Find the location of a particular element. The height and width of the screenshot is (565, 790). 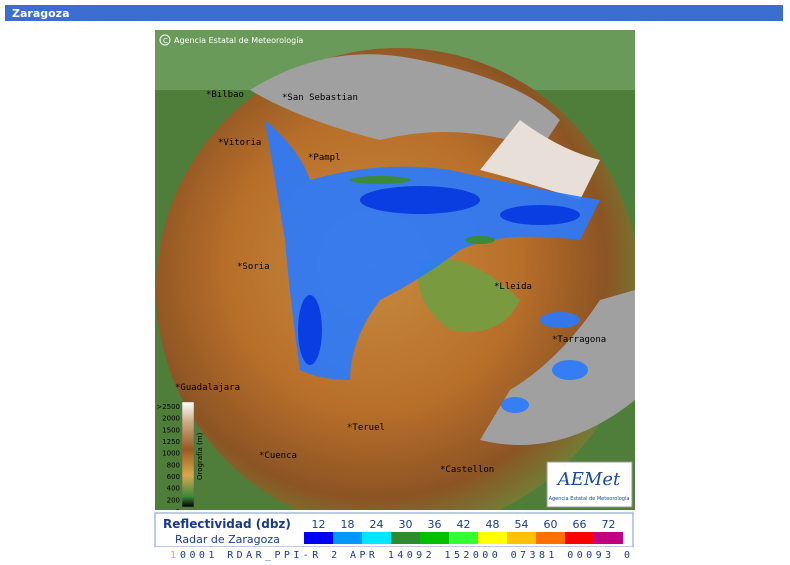

orography-label: 400 is located at coordinates (173, 489).